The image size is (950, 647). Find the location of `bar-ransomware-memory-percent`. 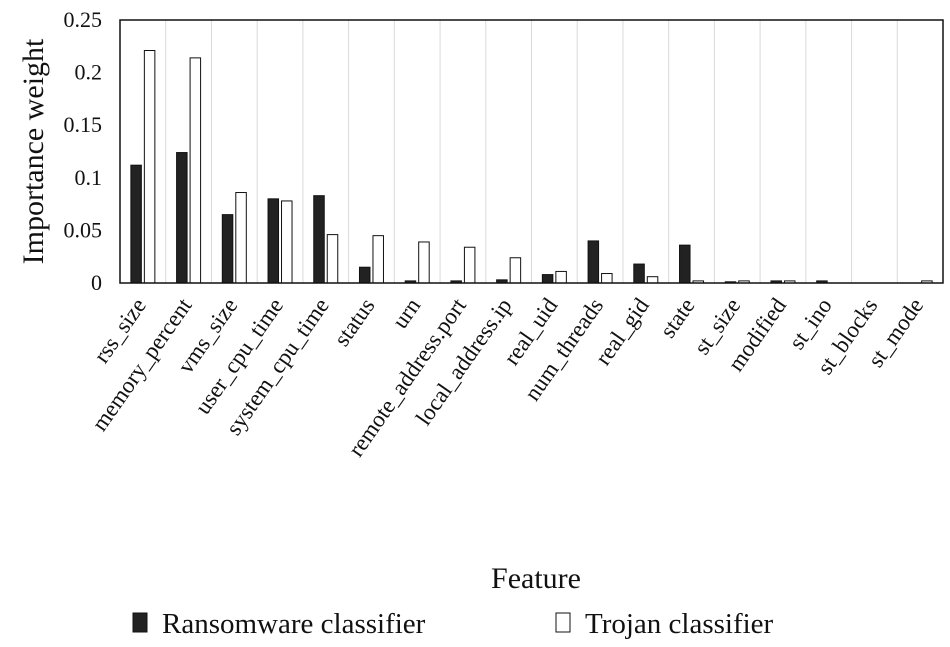

bar-ransomware-memory-percent is located at coordinates (182, 218).